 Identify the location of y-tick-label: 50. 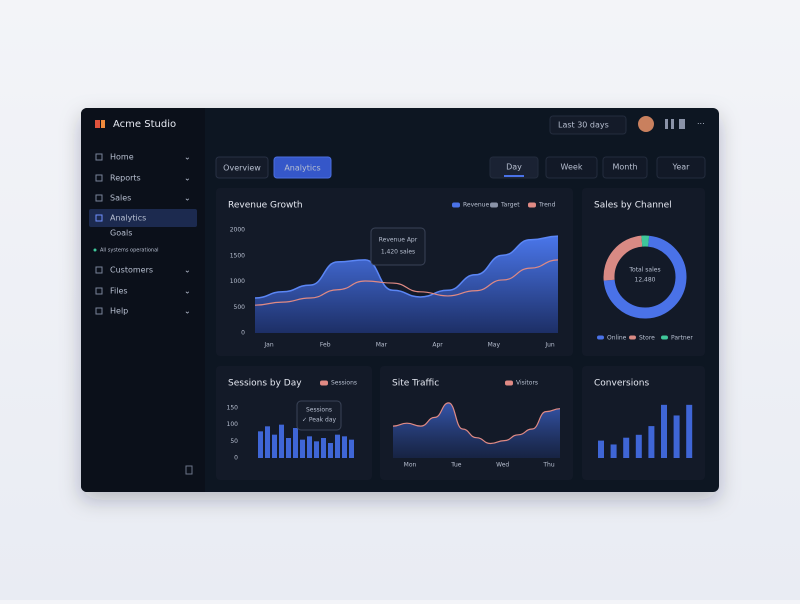
(234, 441).